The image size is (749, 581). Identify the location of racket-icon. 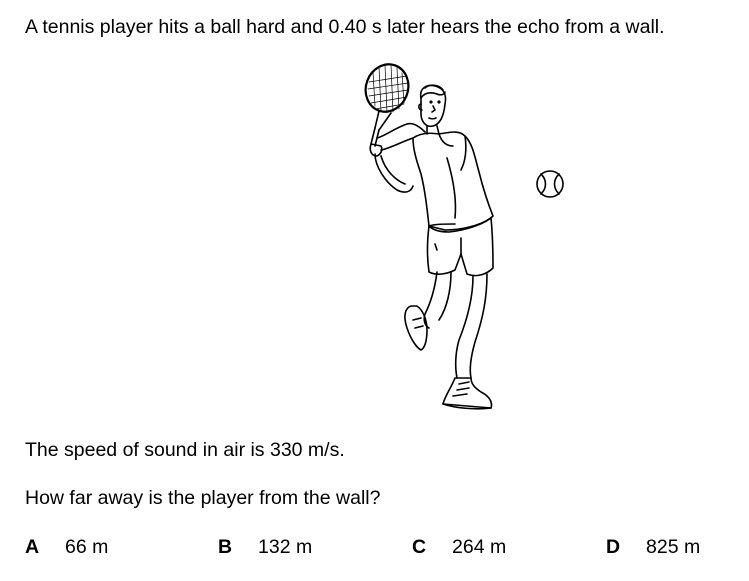
(387, 105).